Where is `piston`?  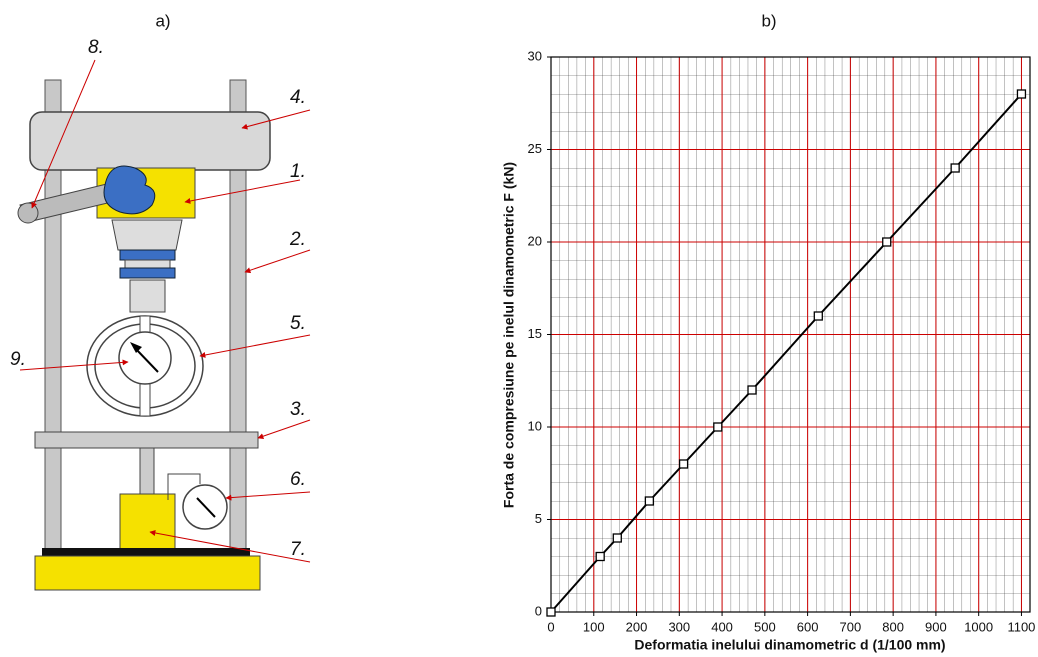
piston is located at coordinates (147, 296).